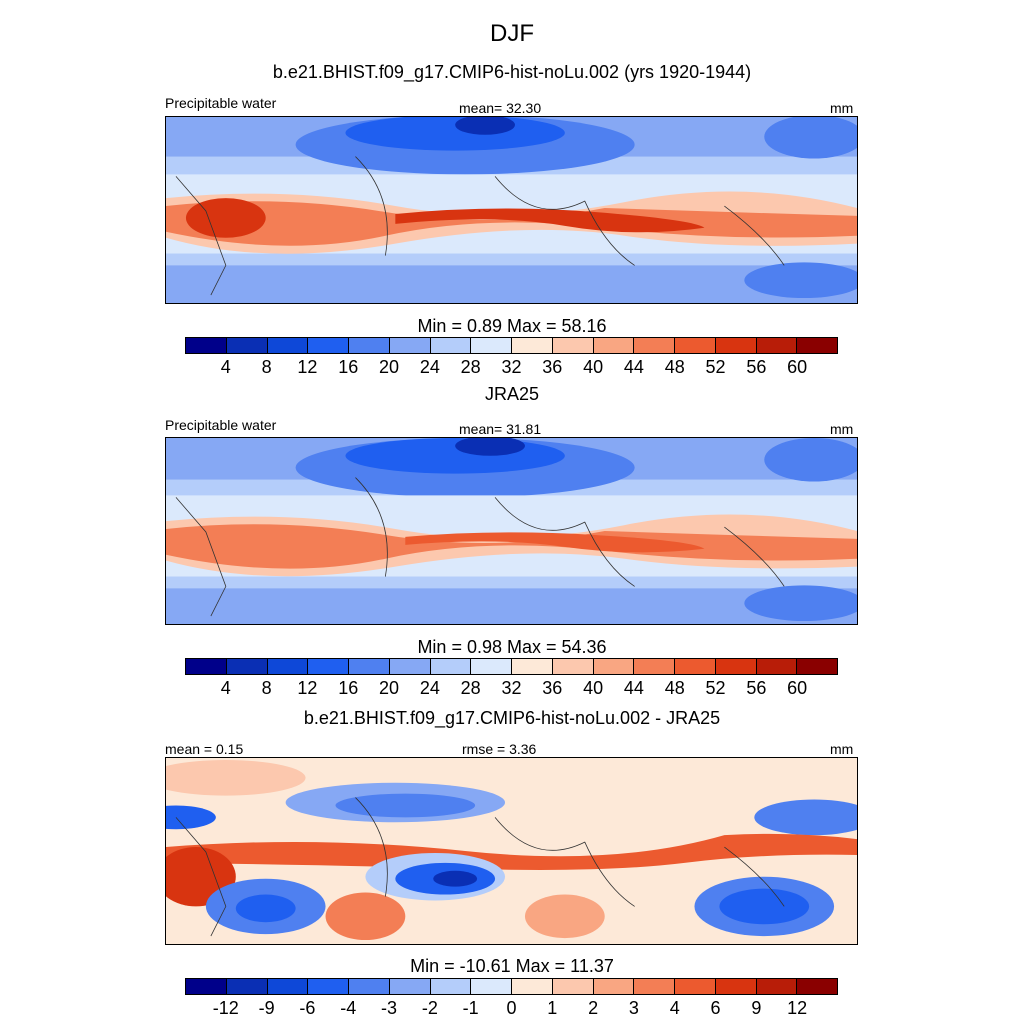  I want to click on panel-2-contour-field, so click(511, 531).